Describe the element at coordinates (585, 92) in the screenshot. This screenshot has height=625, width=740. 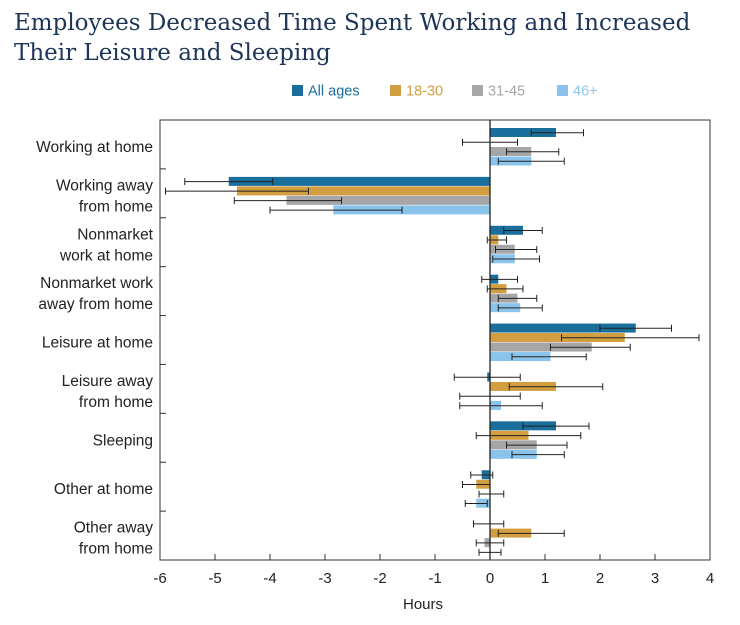
I see `legend-label-46: 46+` at that location.